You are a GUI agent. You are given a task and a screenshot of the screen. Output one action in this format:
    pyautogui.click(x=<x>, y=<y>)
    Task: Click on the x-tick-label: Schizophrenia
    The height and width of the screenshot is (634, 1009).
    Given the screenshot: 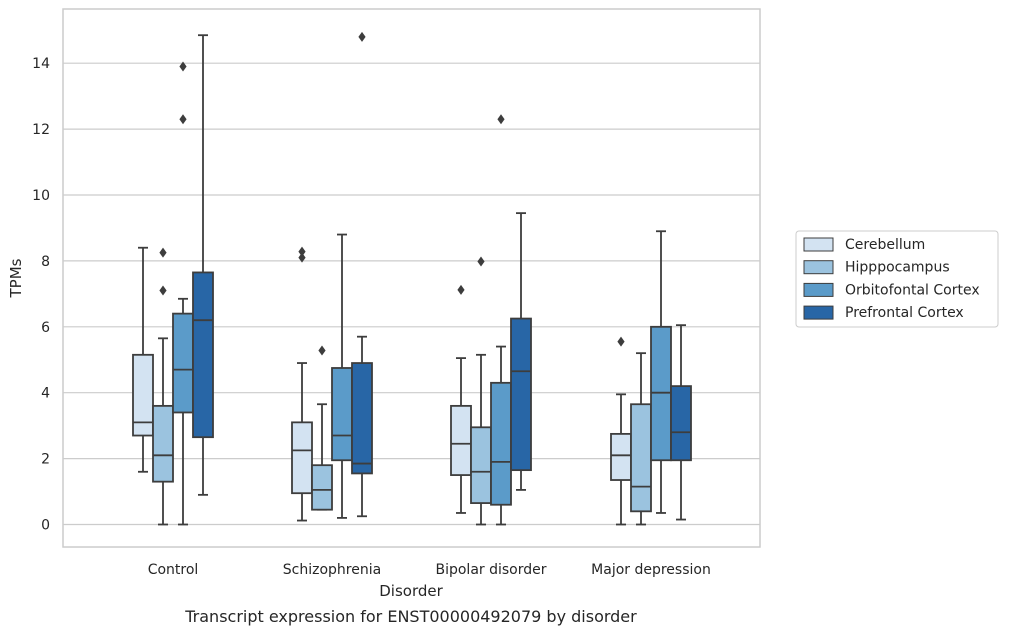 What is the action you would take?
    pyautogui.click(x=332, y=570)
    